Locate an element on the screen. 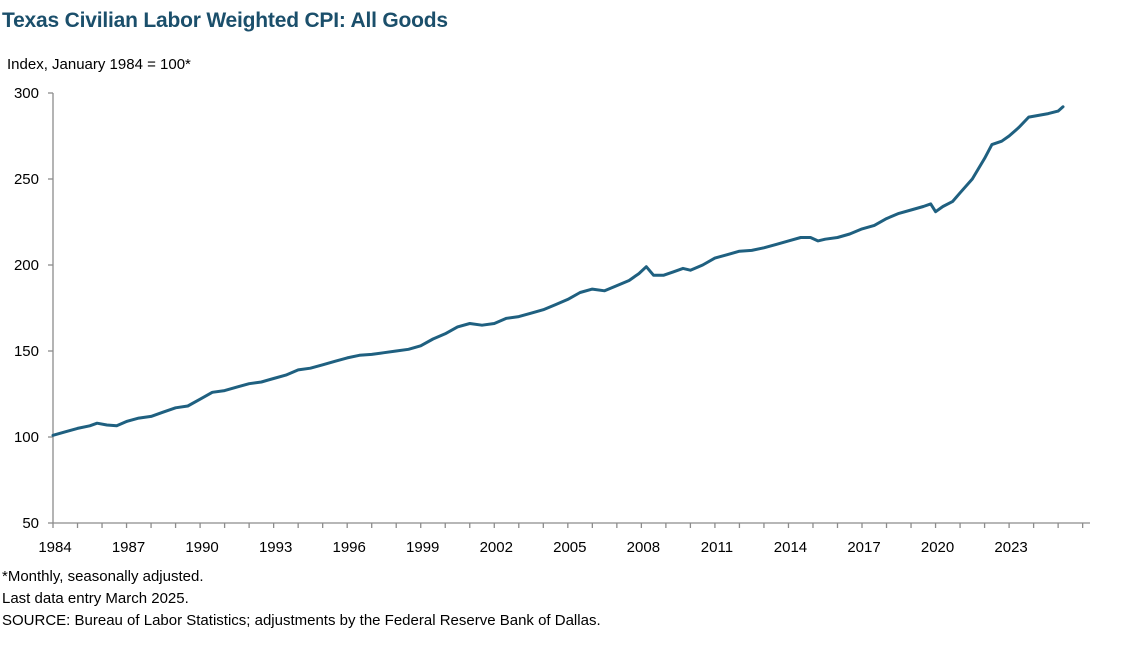 This screenshot has width=1147, height=650. y-ticks: 50 100 150 200 250 300 is located at coordinates (33, 308).